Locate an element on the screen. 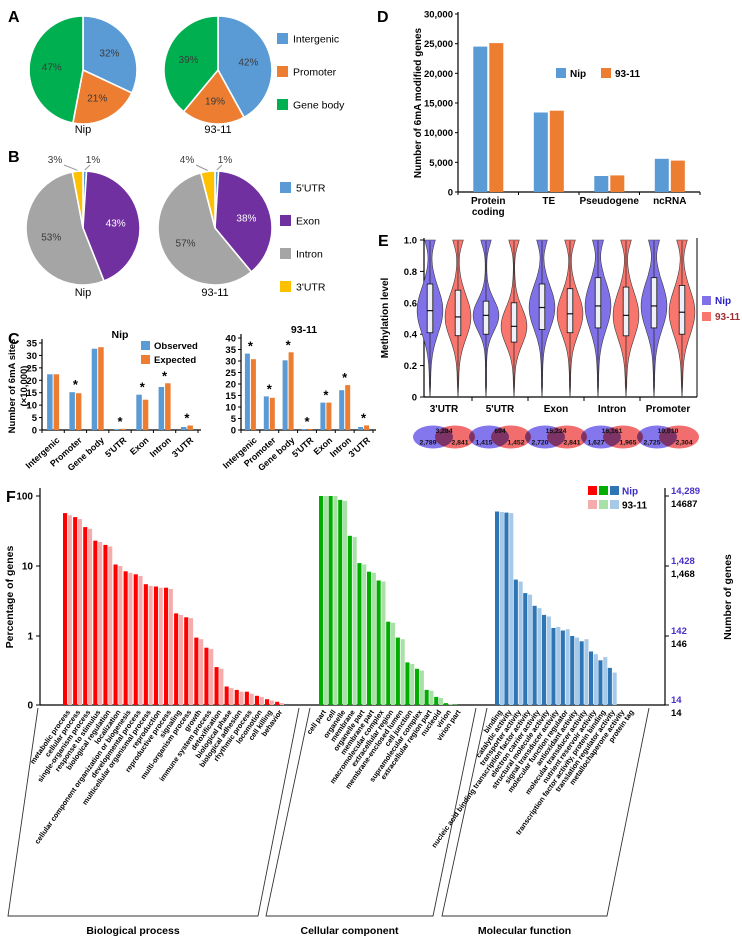  y-tick-label: 25,000 is located at coordinates (438, 44).